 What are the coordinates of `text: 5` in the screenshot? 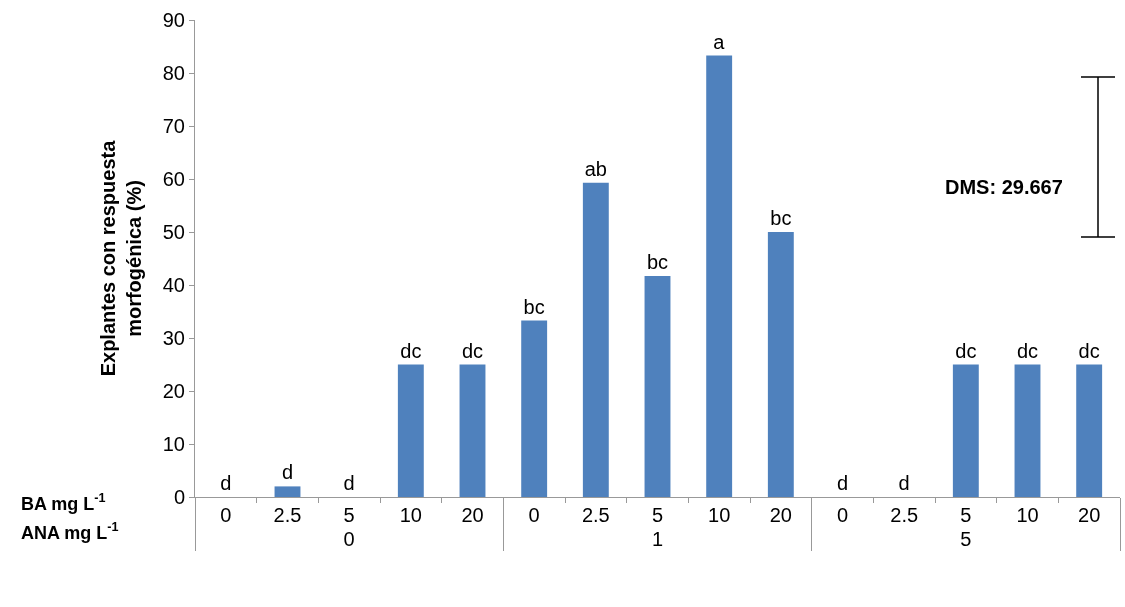 It's located at (966, 539).